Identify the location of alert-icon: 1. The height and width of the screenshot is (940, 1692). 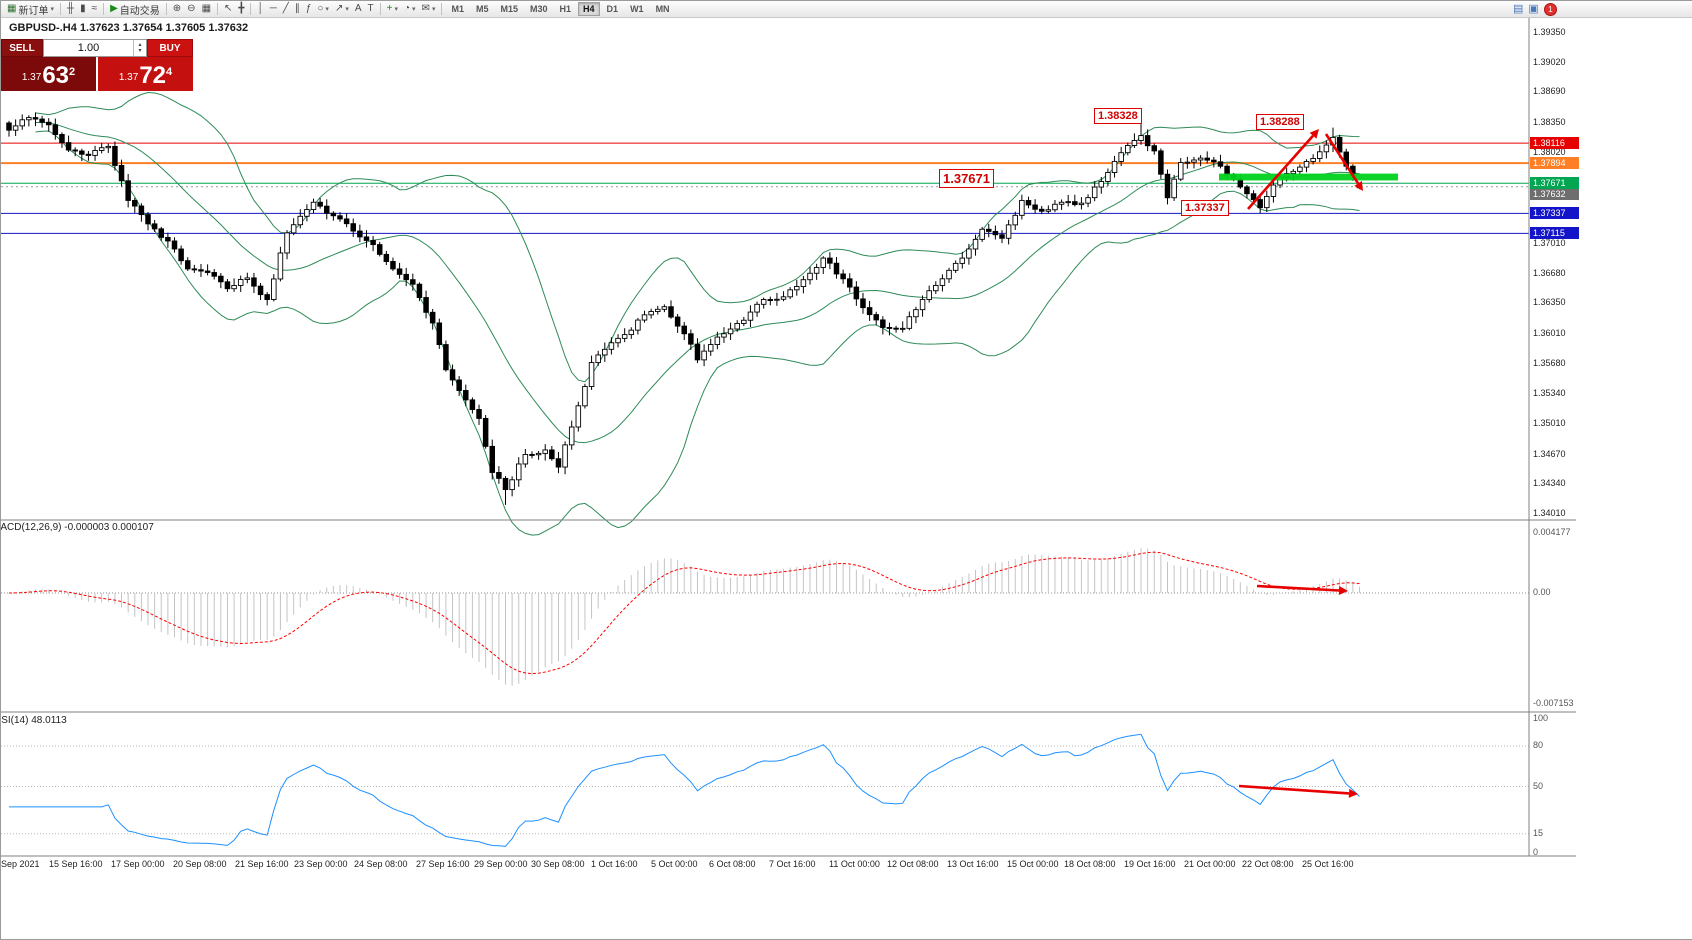
(1550, 9).